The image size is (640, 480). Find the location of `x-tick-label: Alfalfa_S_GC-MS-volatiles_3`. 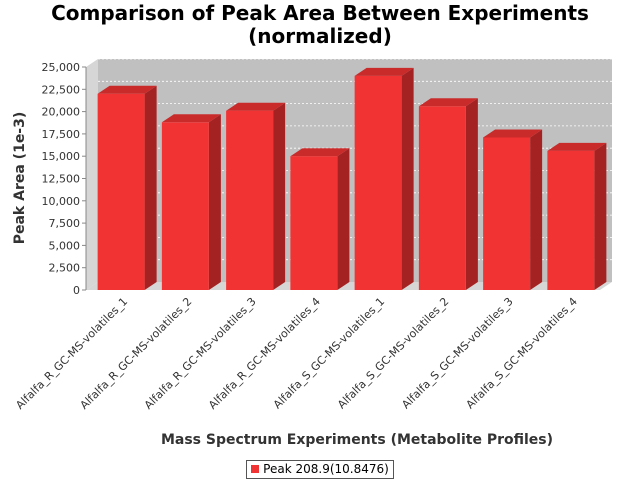

x-tick-label: Alfalfa_S_GC-MS-volatiles_3 is located at coordinates (457, 353).